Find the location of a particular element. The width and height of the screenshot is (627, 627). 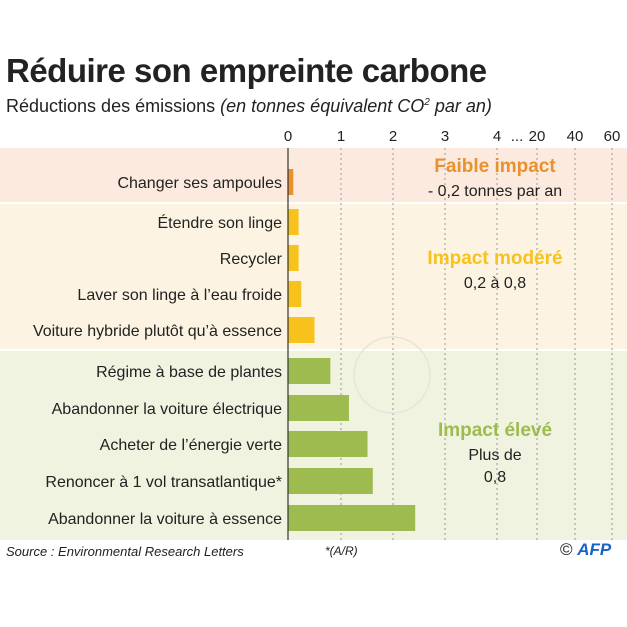

page-title: Réduire son empreinte carbone is located at coordinates (246, 70).